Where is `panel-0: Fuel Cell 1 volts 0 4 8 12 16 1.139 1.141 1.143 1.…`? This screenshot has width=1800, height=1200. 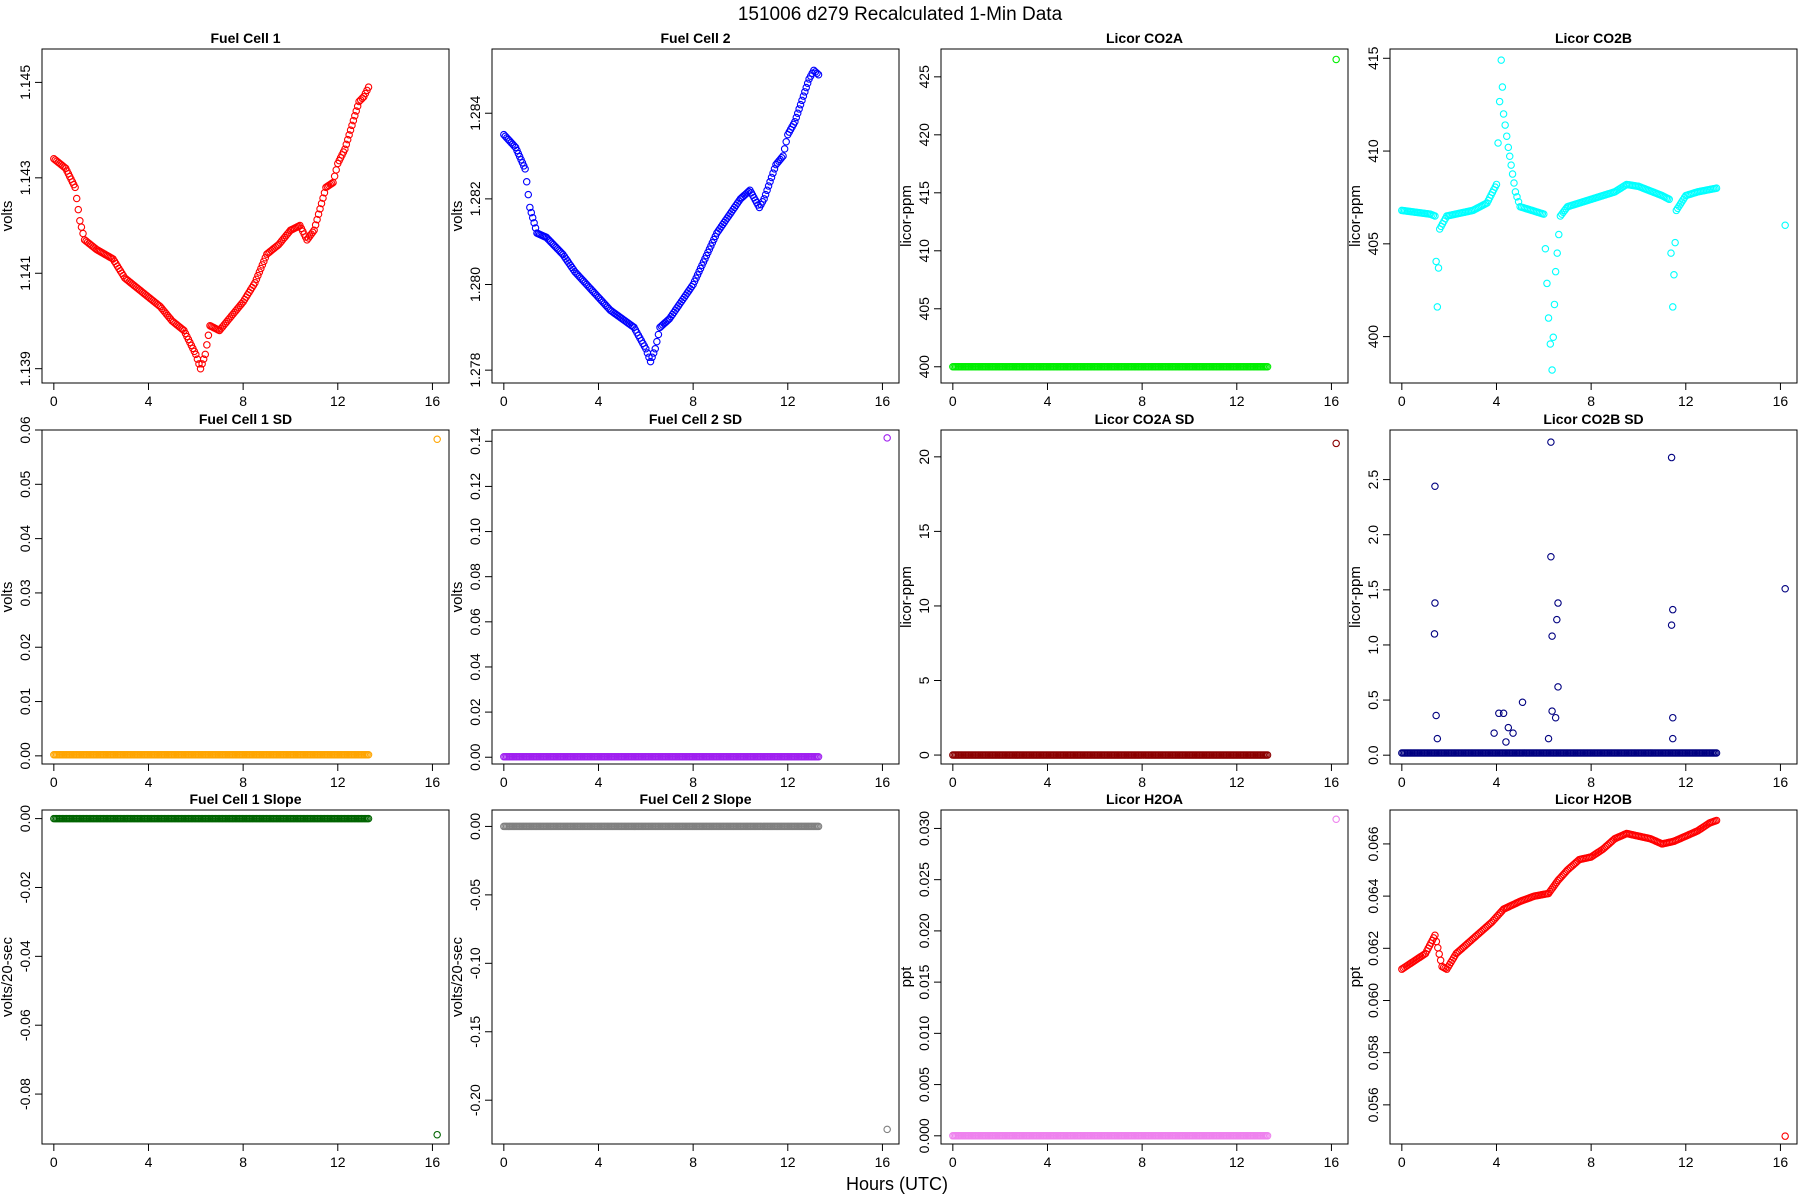
panel-0: Fuel Cell 1 volts 0 4 8 12 16 1.139 1.141 1.143 1.… is located at coordinates (225, 219).